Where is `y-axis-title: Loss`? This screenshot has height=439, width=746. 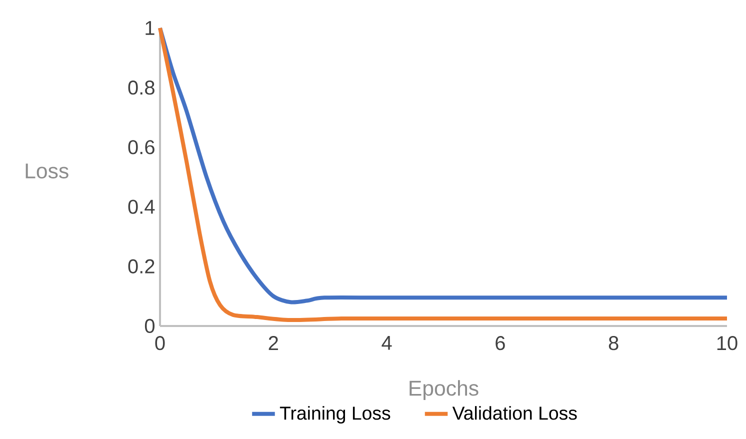 y-axis-title: Loss is located at coordinates (47, 171).